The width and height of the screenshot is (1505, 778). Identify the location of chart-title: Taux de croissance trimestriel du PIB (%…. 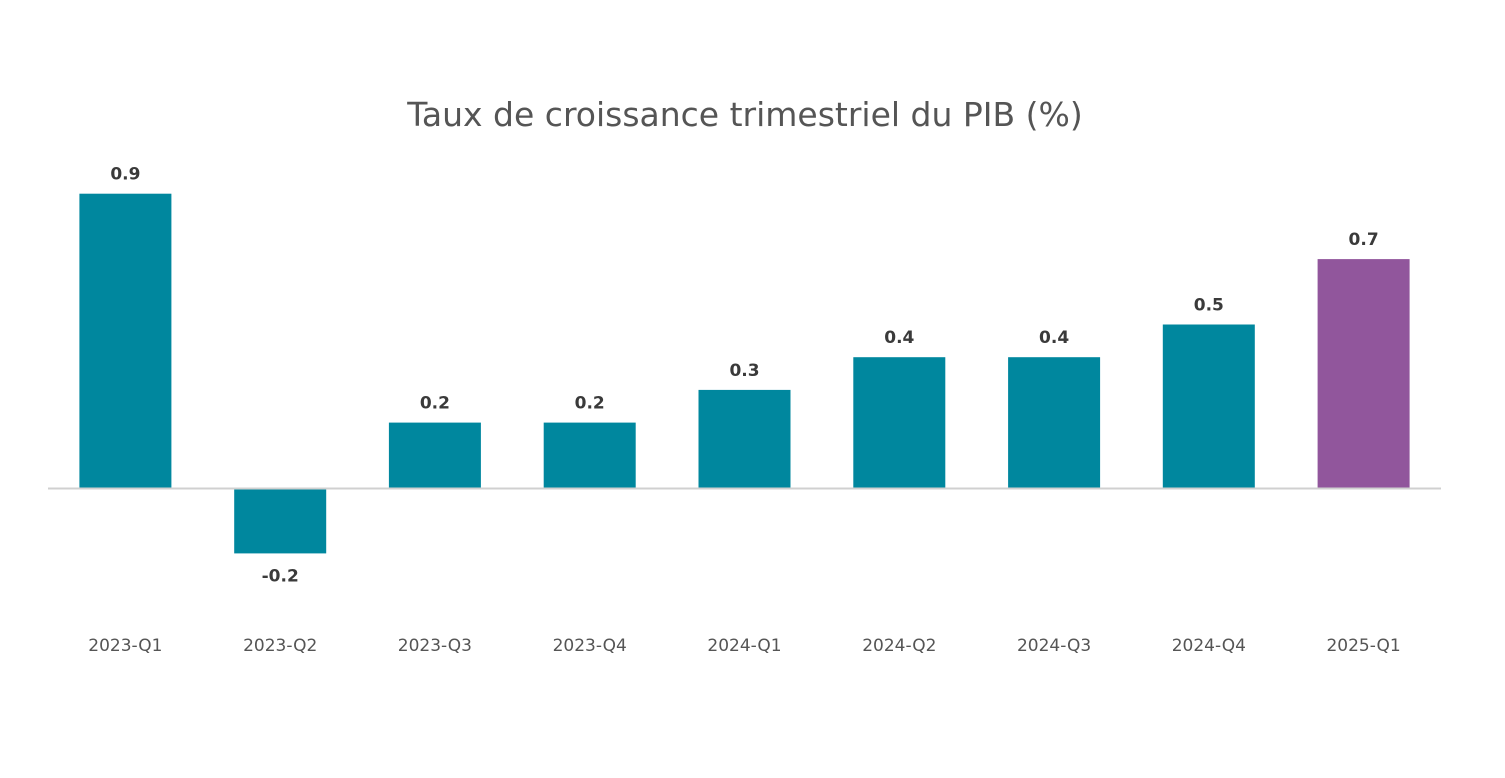
(744, 114).